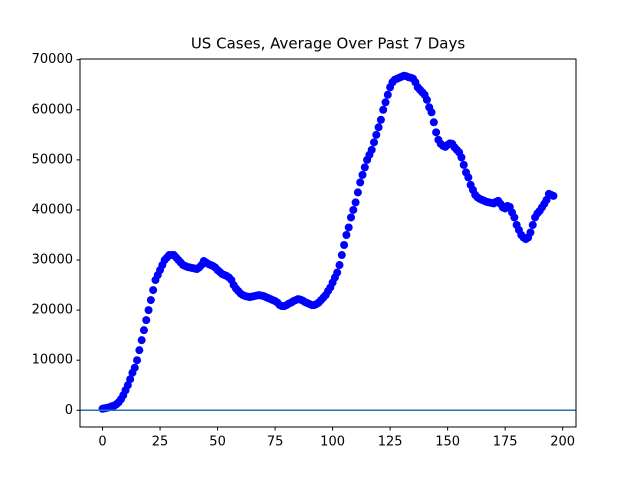 This screenshot has width=640, height=480. What do you see at coordinates (562, 442) in the screenshot?
I see `x-tick-label: 200` at bounding box center [562, 442].